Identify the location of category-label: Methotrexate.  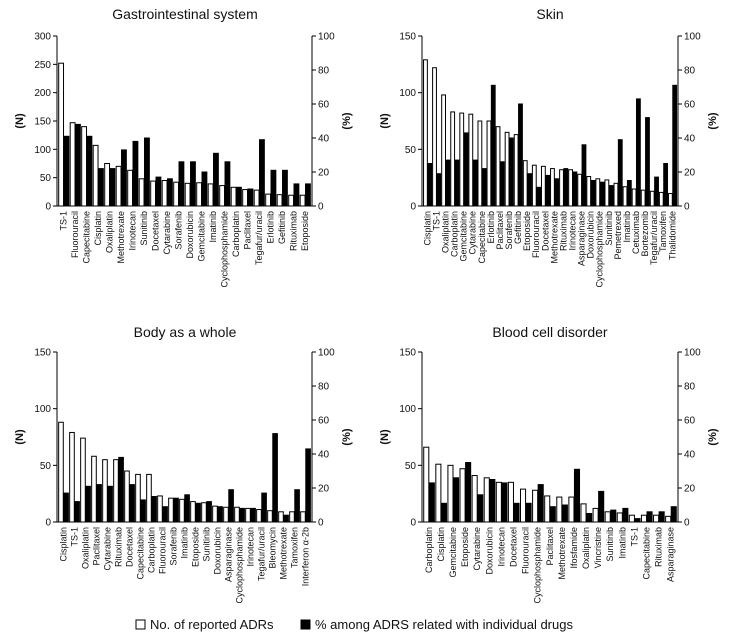
(562, 553).